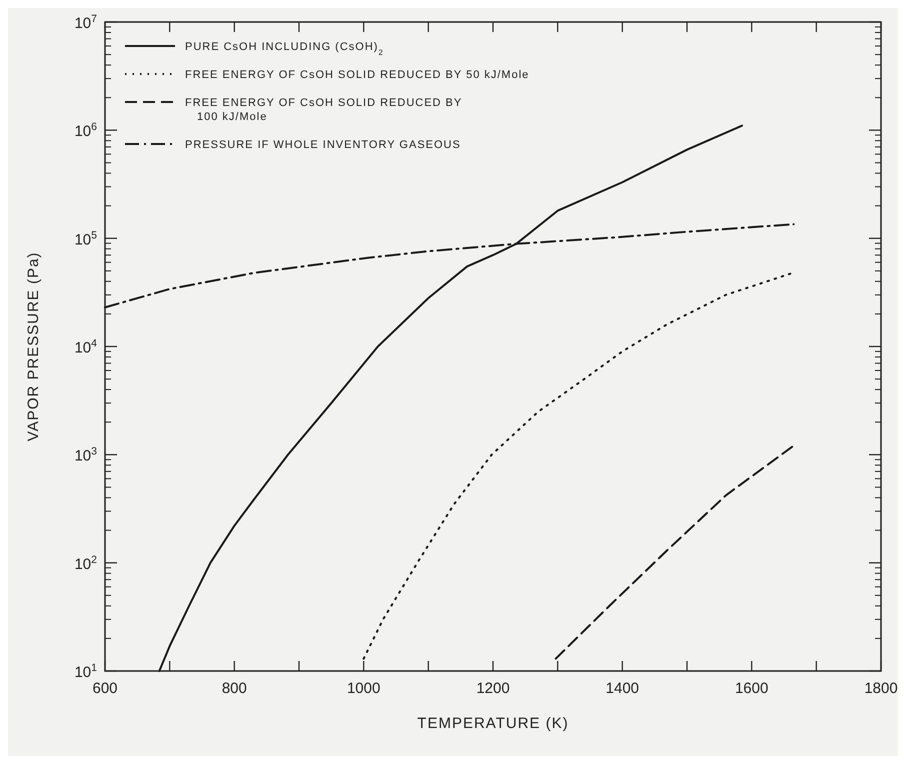 Image resolution: width=906 pixels, height=764 pixels. What do you see at coordinates (363, 688) in the screenshot?
I see `x-tick-label: 1000` at bounding box center [363, 688].